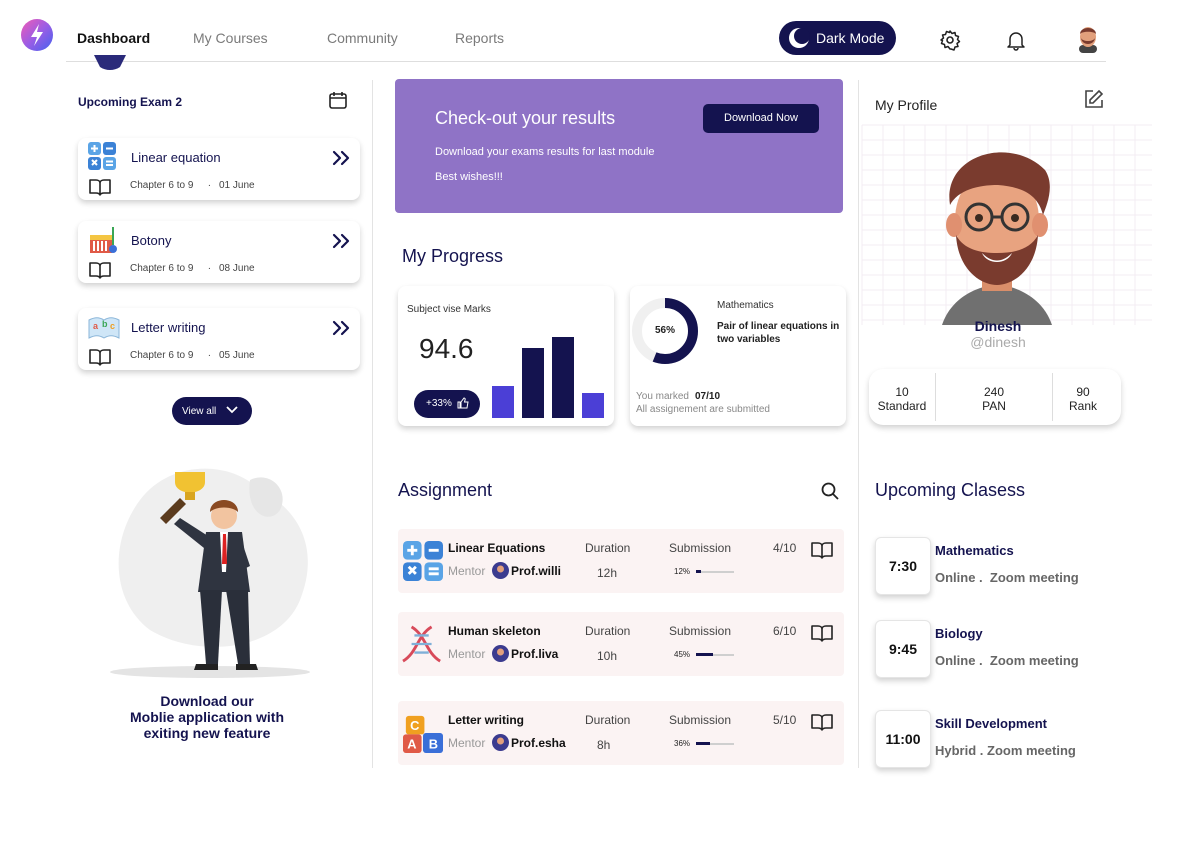 The height and width of the screenshot is (853, 1200). I want to click on submission-percent: 12%, so click(682, 571).